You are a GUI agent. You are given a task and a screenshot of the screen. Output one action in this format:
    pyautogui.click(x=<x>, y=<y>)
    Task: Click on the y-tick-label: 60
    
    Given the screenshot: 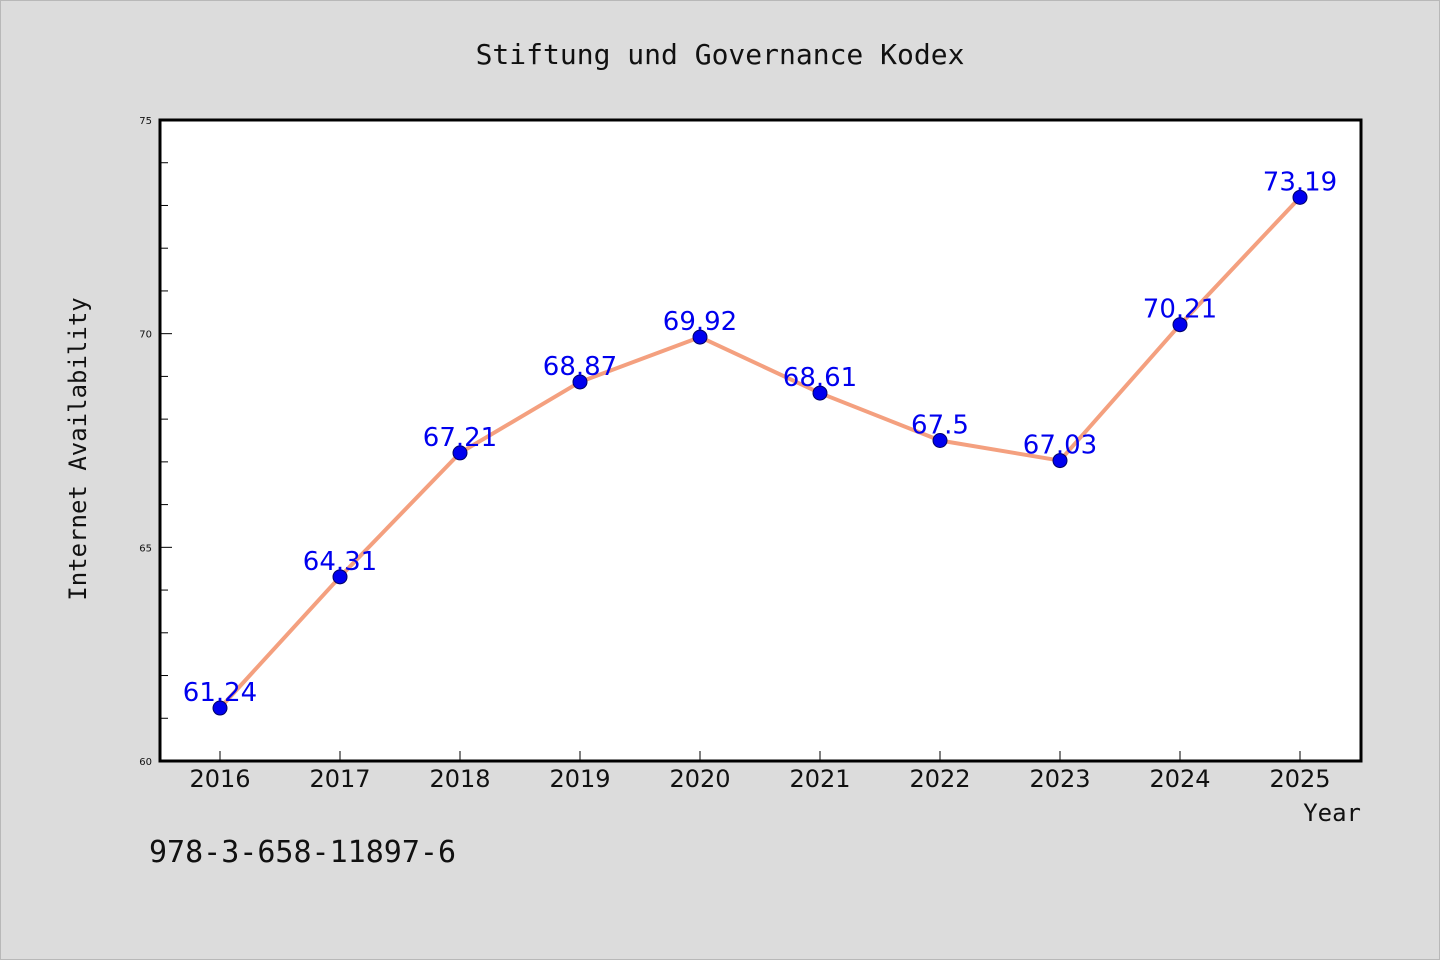 What is the action you would take?
    pyautogui.click(x=145, y=762)
    